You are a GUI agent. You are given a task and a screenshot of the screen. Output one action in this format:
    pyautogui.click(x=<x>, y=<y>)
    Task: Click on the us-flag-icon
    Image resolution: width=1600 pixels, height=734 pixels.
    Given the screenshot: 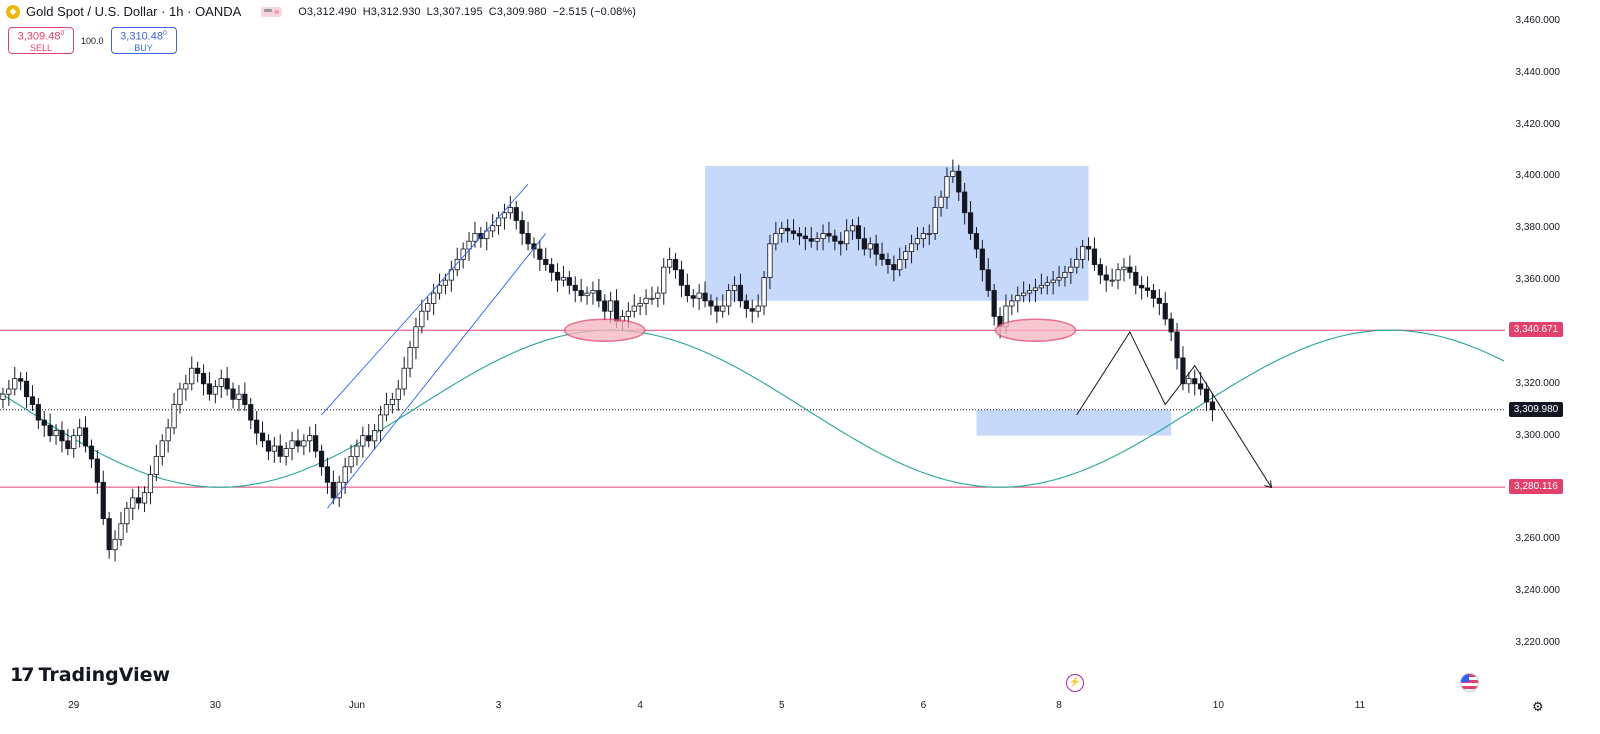 What is the action you would take?
    pyautogui.click(x=1469, y=682)
    